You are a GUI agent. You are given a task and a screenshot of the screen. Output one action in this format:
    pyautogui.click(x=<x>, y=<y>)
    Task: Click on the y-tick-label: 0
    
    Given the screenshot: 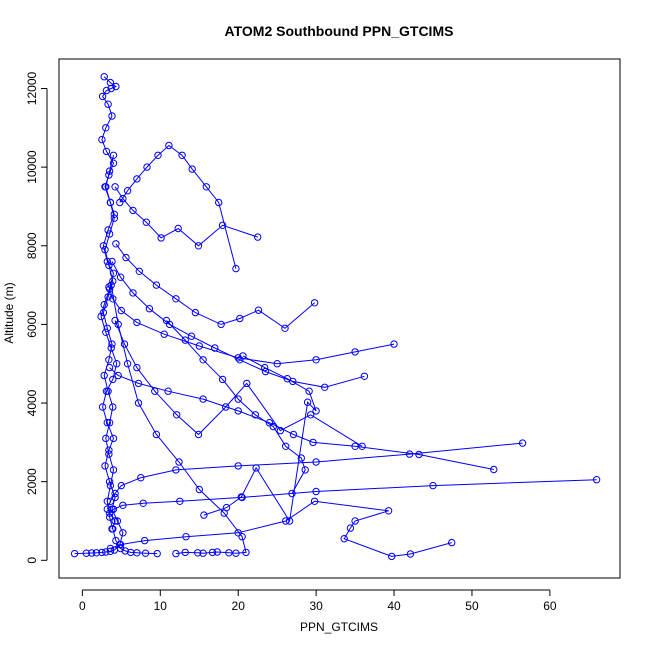 What is the action you would take?
    pyautogui.click(x=32, y=560)
    